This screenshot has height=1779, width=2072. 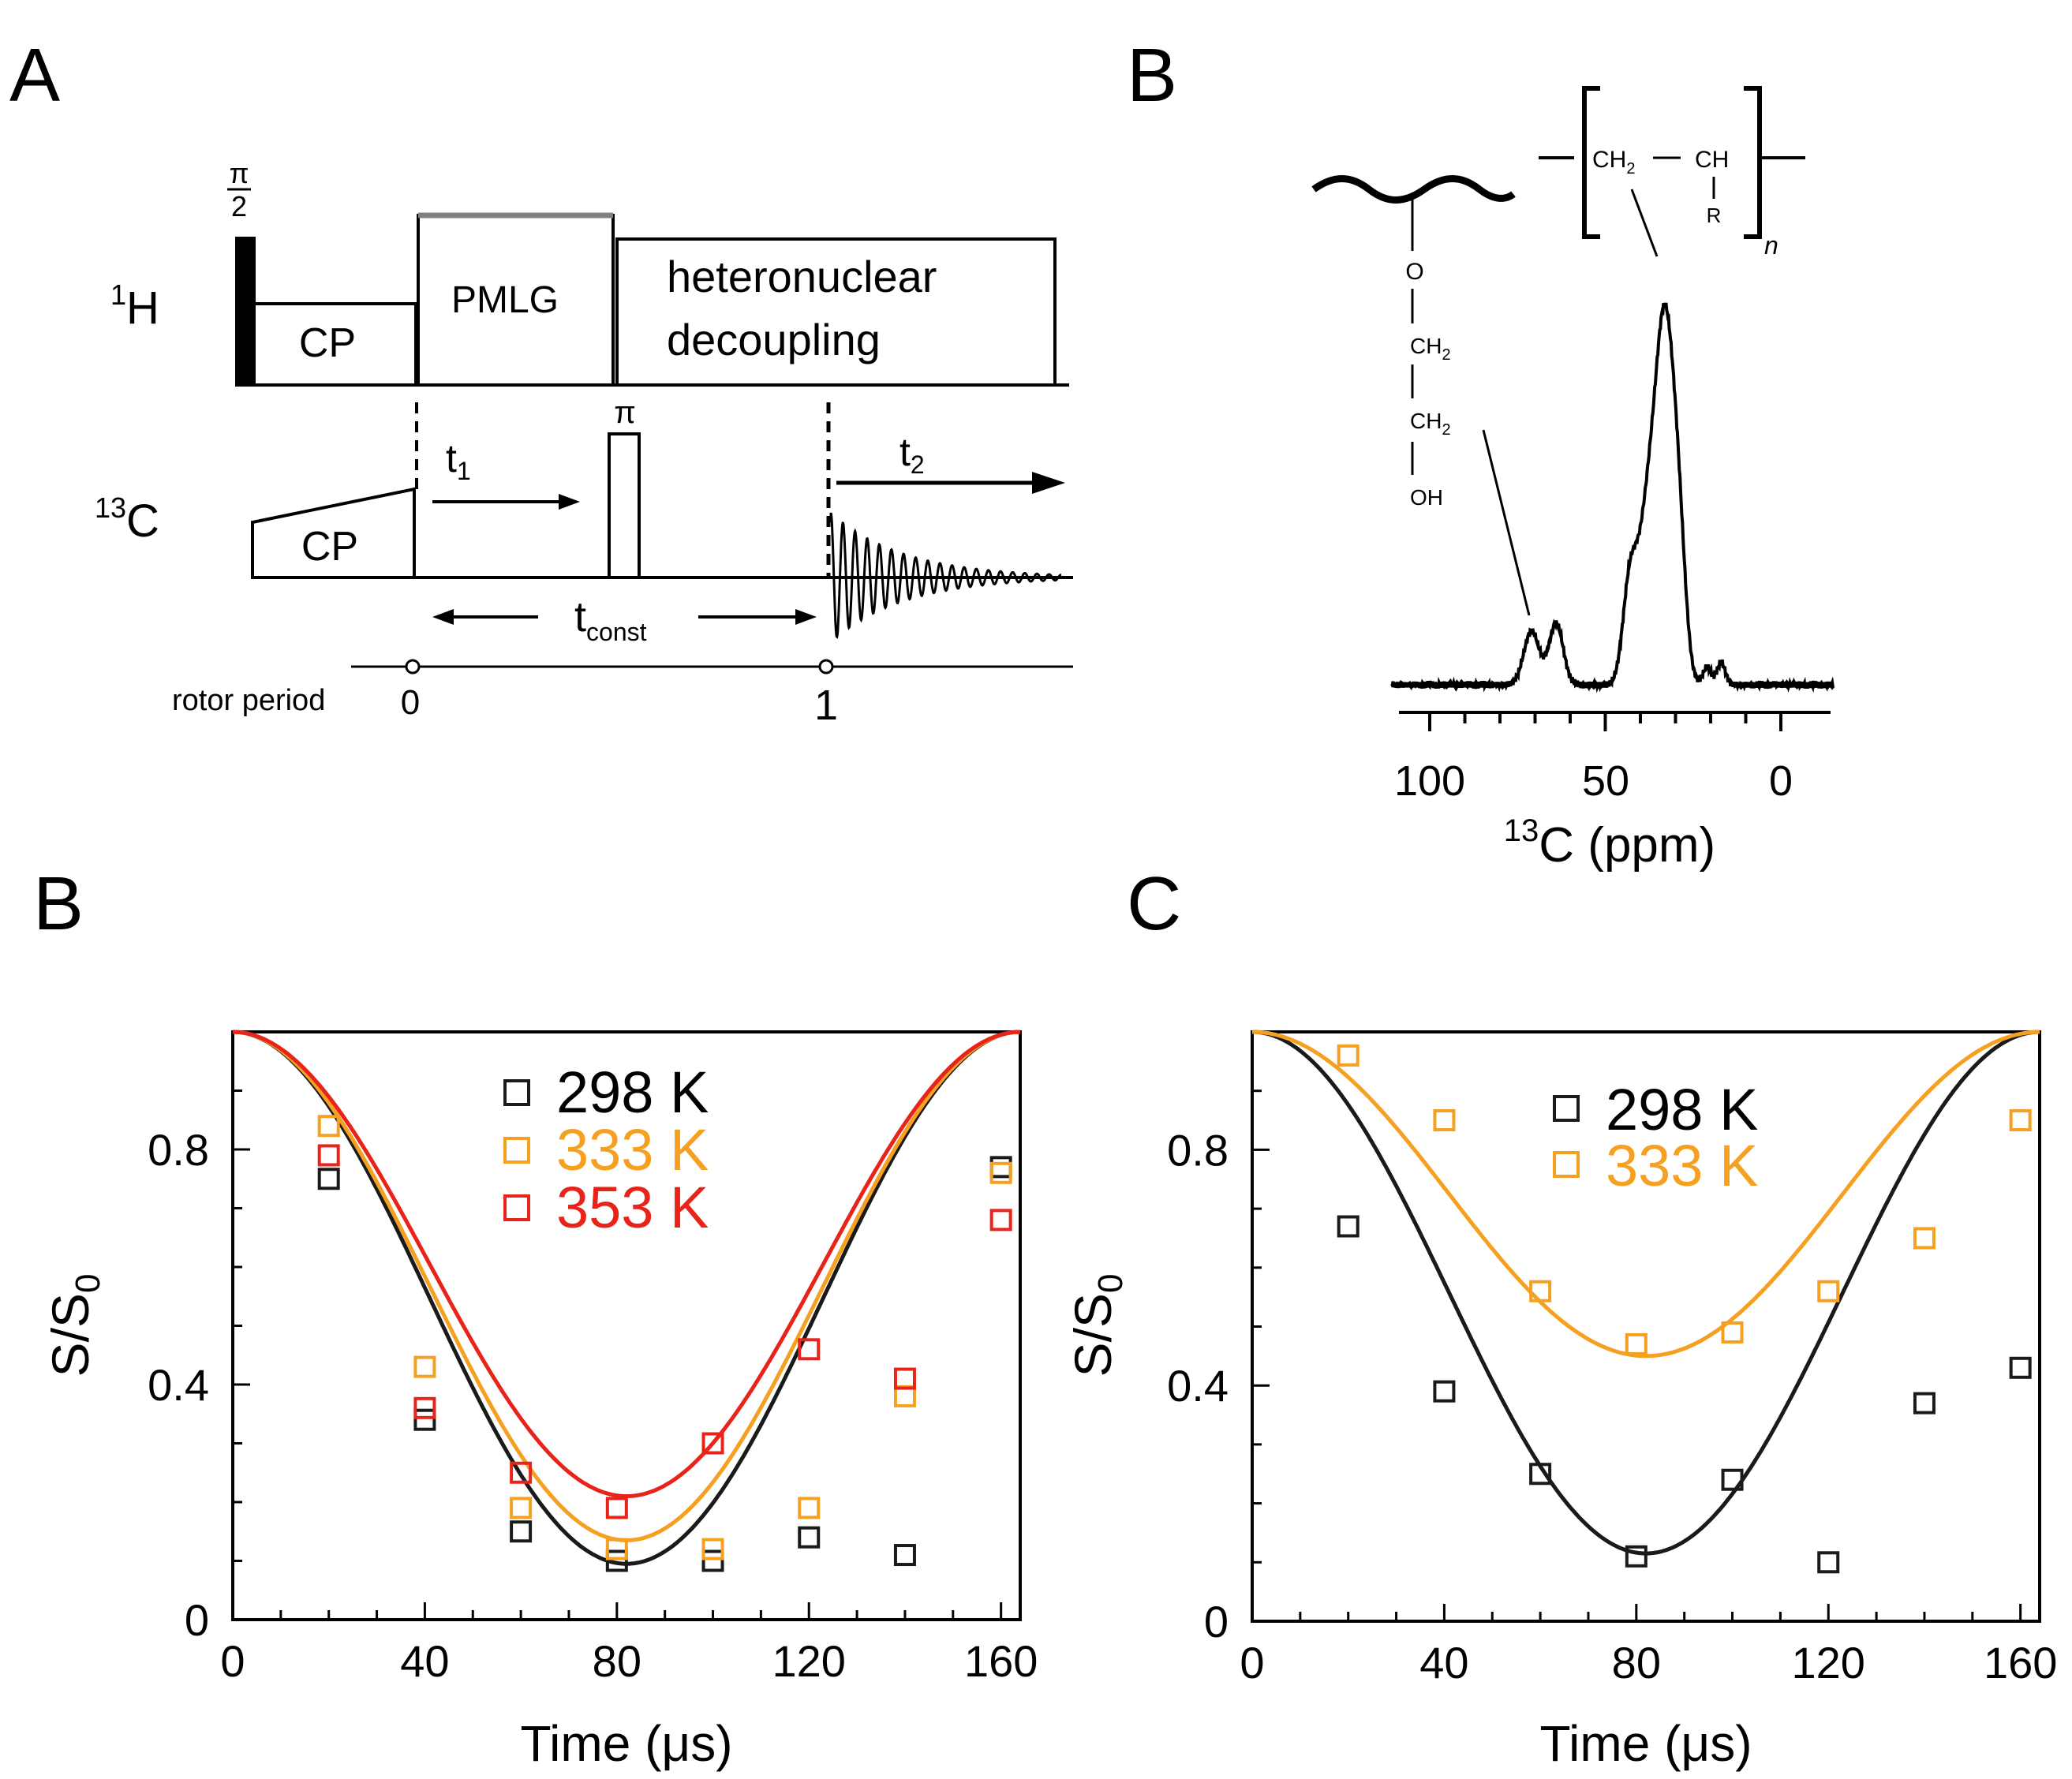 I want to click on pi-pulse-label: π, so click(x=625, y=413).